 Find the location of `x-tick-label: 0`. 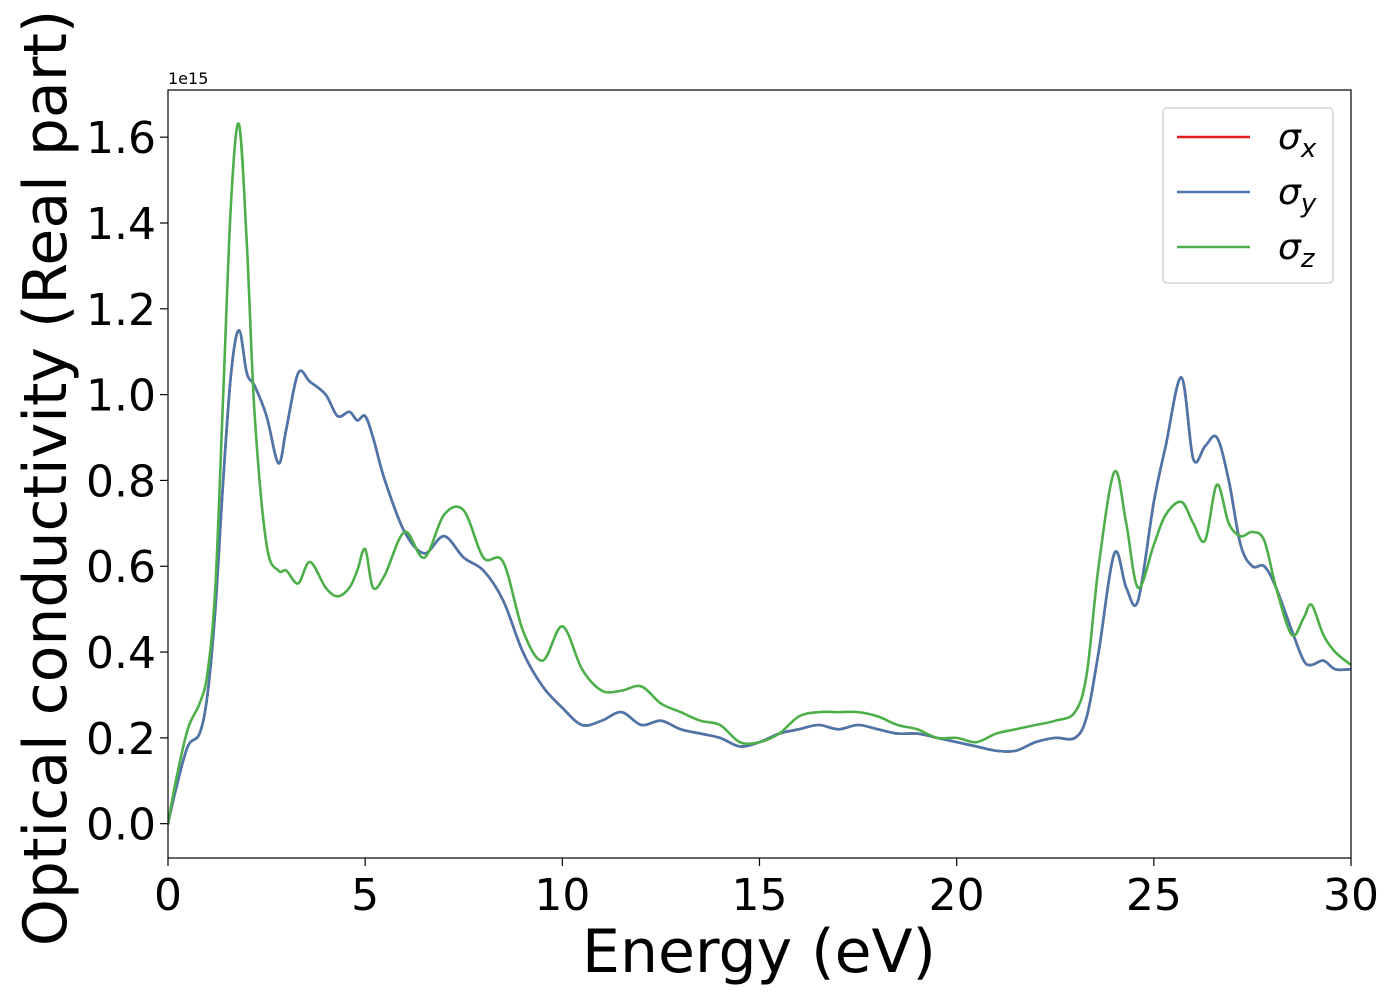

x-tick-label: 0 is located at coordinates (168, 895).